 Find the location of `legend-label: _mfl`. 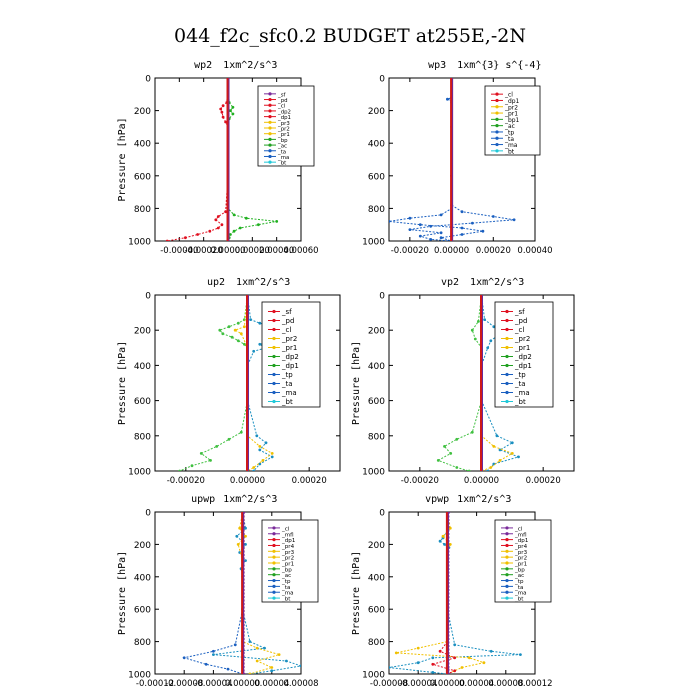

legend-label: _mfl is located at coordinates (287, 535).